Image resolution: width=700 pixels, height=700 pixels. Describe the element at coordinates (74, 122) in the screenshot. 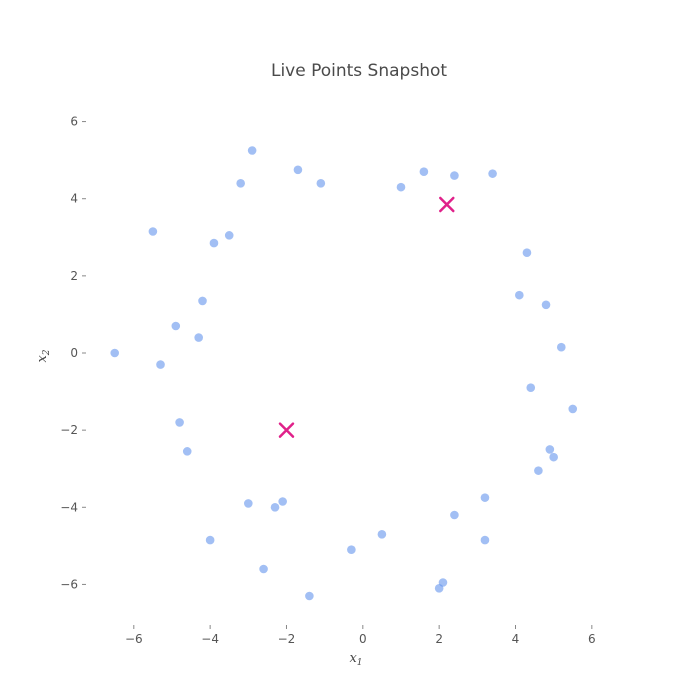

I see `y-tick-label: 6` at that location.